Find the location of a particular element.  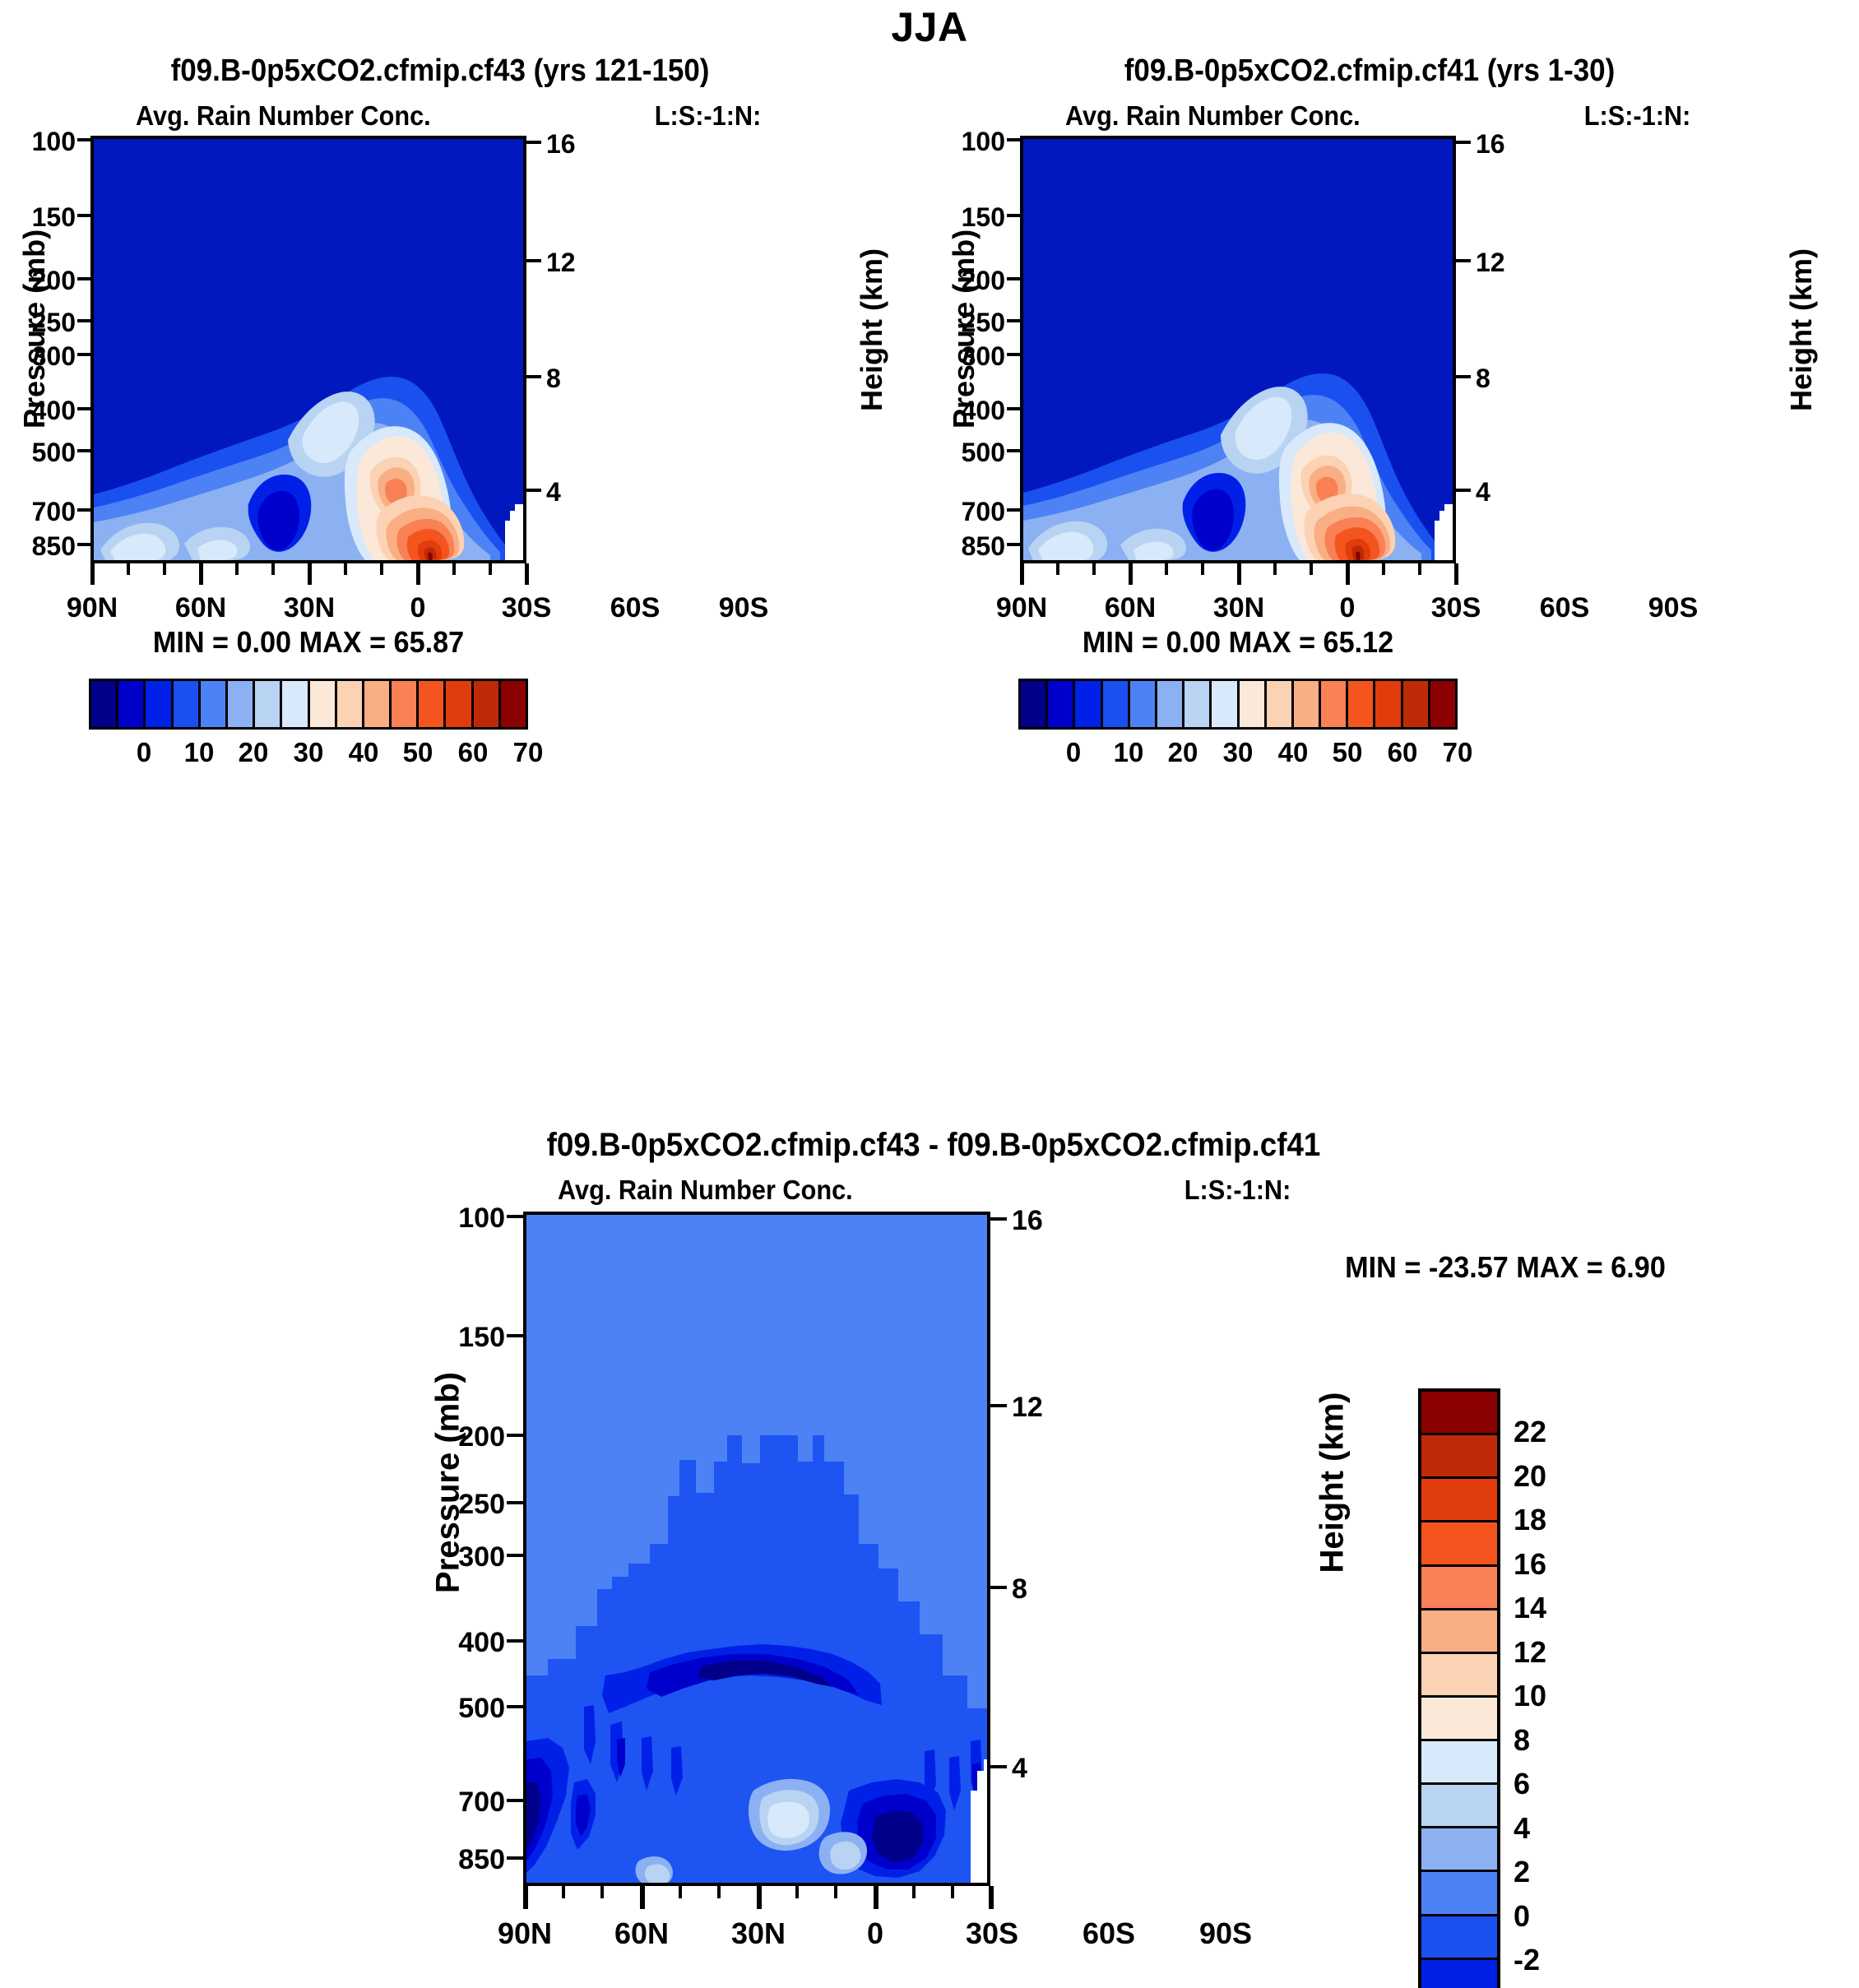

panel-diff-plot is located at coordinates (756, 1549).